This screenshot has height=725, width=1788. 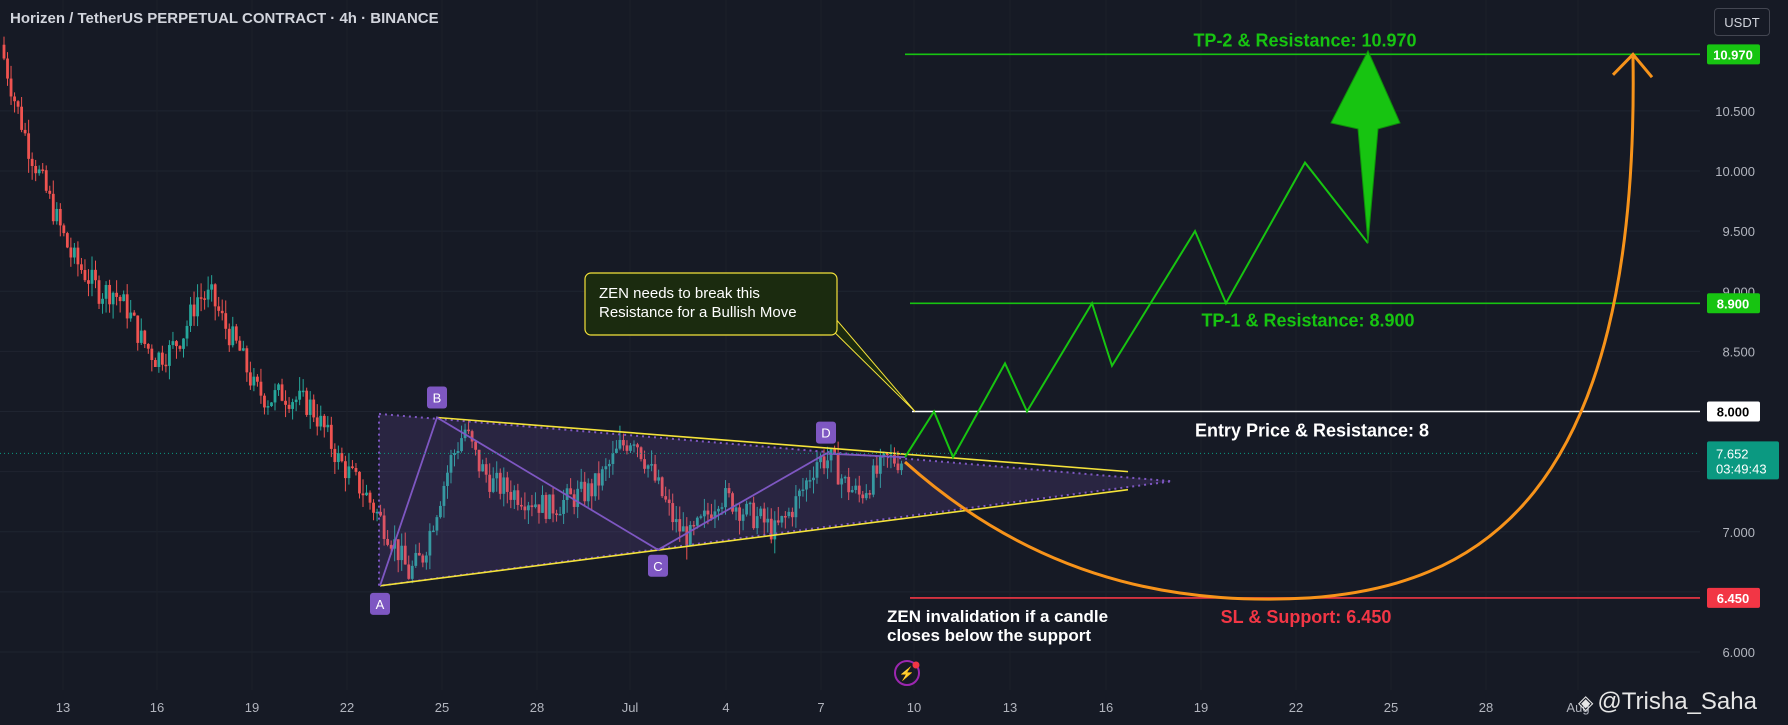 I want to click on price-level-label: TP-2 & Resistance: 10.970, so click(x=1304, y=40).